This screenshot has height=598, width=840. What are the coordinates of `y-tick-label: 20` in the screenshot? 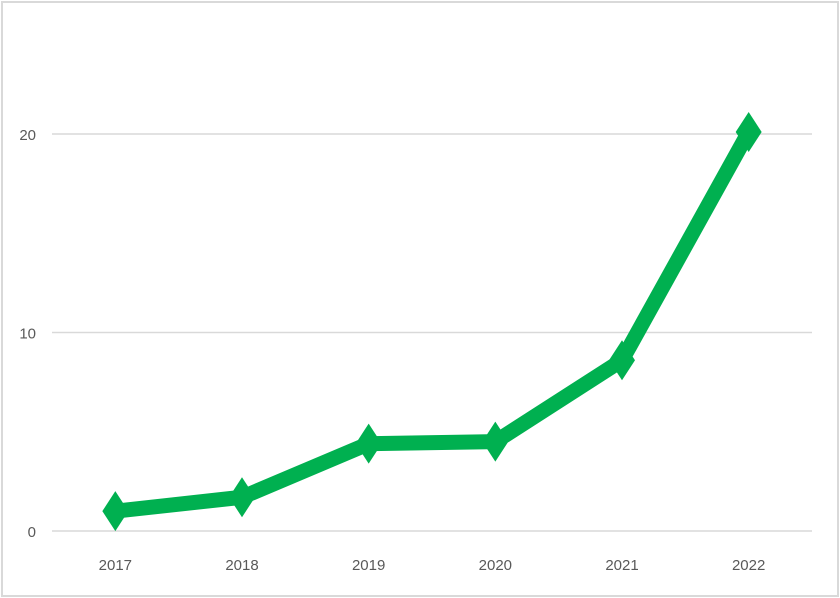 It's located at (27, 135).